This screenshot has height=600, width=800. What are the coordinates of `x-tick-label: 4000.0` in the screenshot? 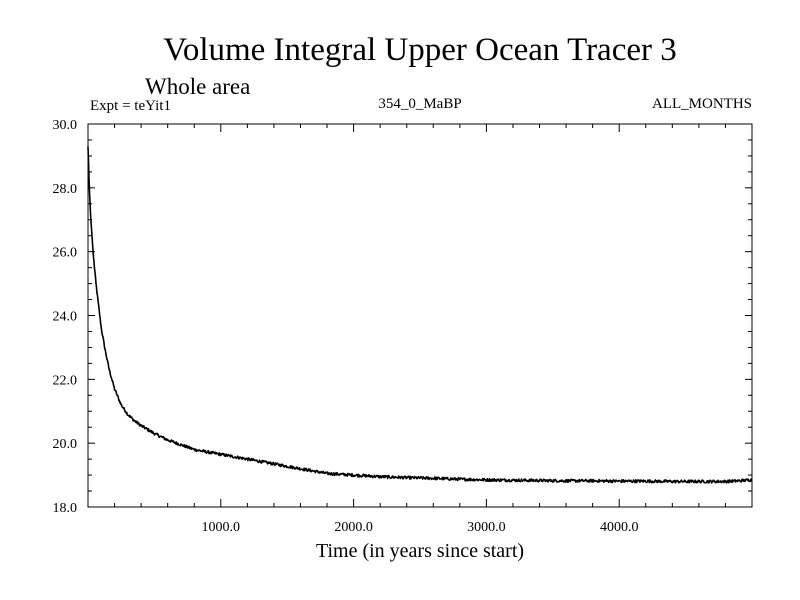 It's located at (619, 527).